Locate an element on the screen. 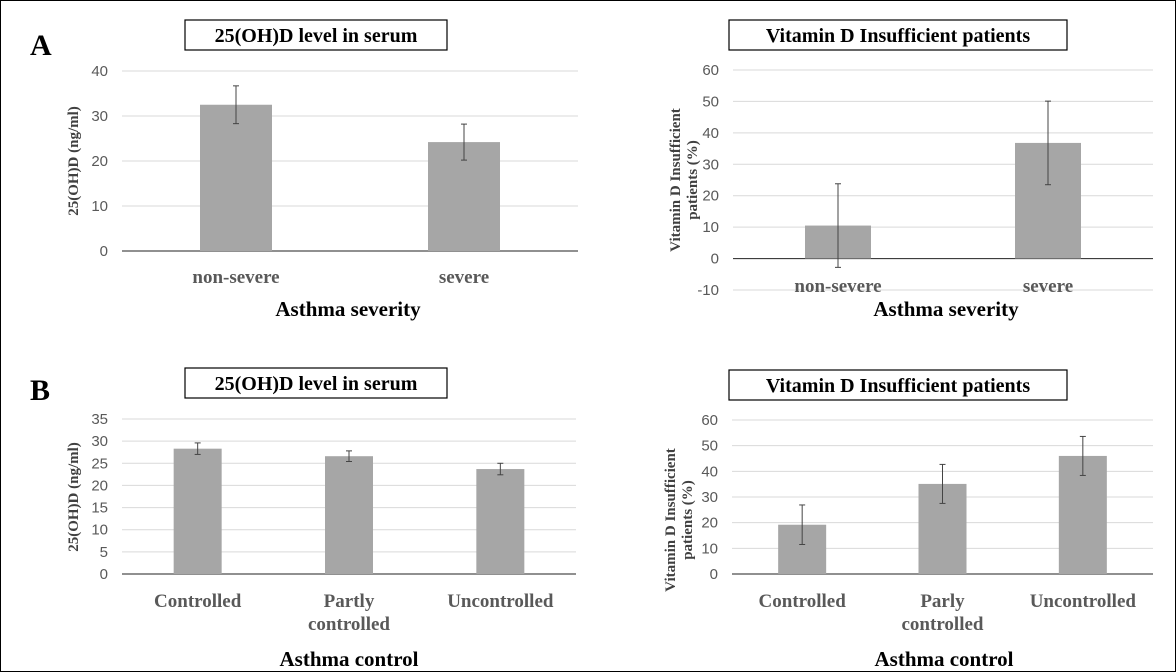 The image size is (1176, 672). y-tick-label: 5 is located at coordinates (104, 552).